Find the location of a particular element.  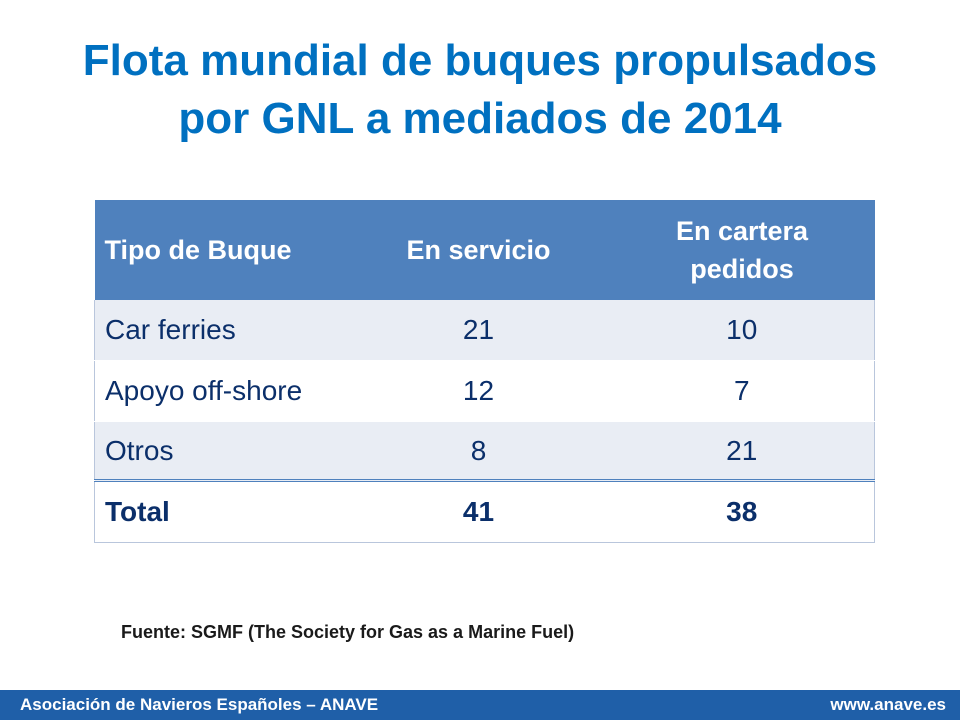

row-in-service: 12 is located at coordinates (478, 391).